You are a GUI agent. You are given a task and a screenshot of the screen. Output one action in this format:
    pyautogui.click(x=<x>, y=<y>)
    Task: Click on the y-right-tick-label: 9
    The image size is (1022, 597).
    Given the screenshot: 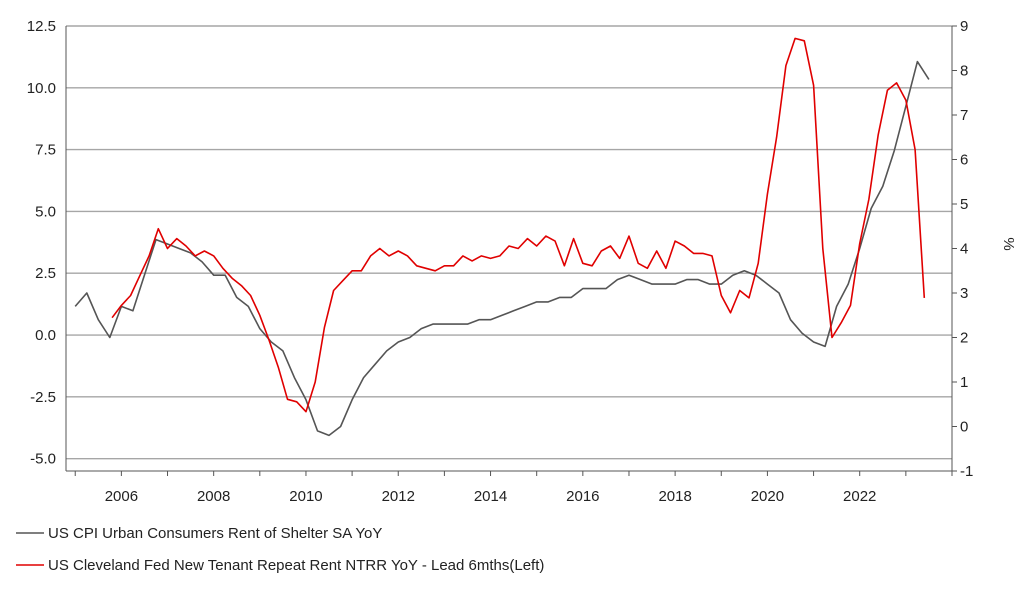 What is the action you would take?
    pyautogui.click(x=964, y=26)
    